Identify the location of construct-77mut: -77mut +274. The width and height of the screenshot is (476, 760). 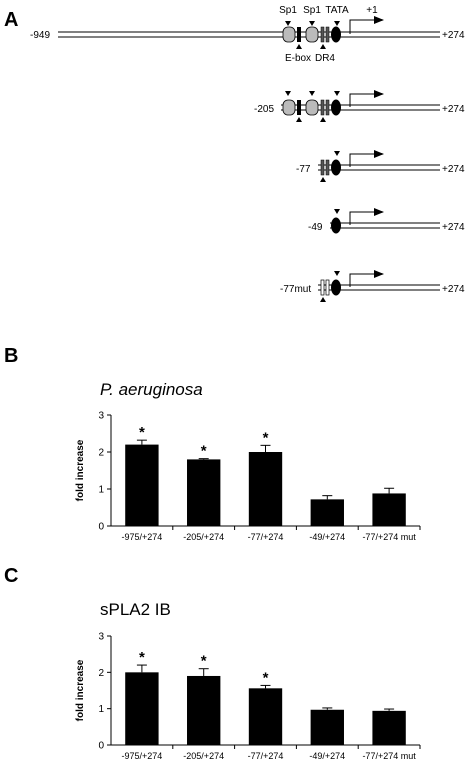
(372, 286).